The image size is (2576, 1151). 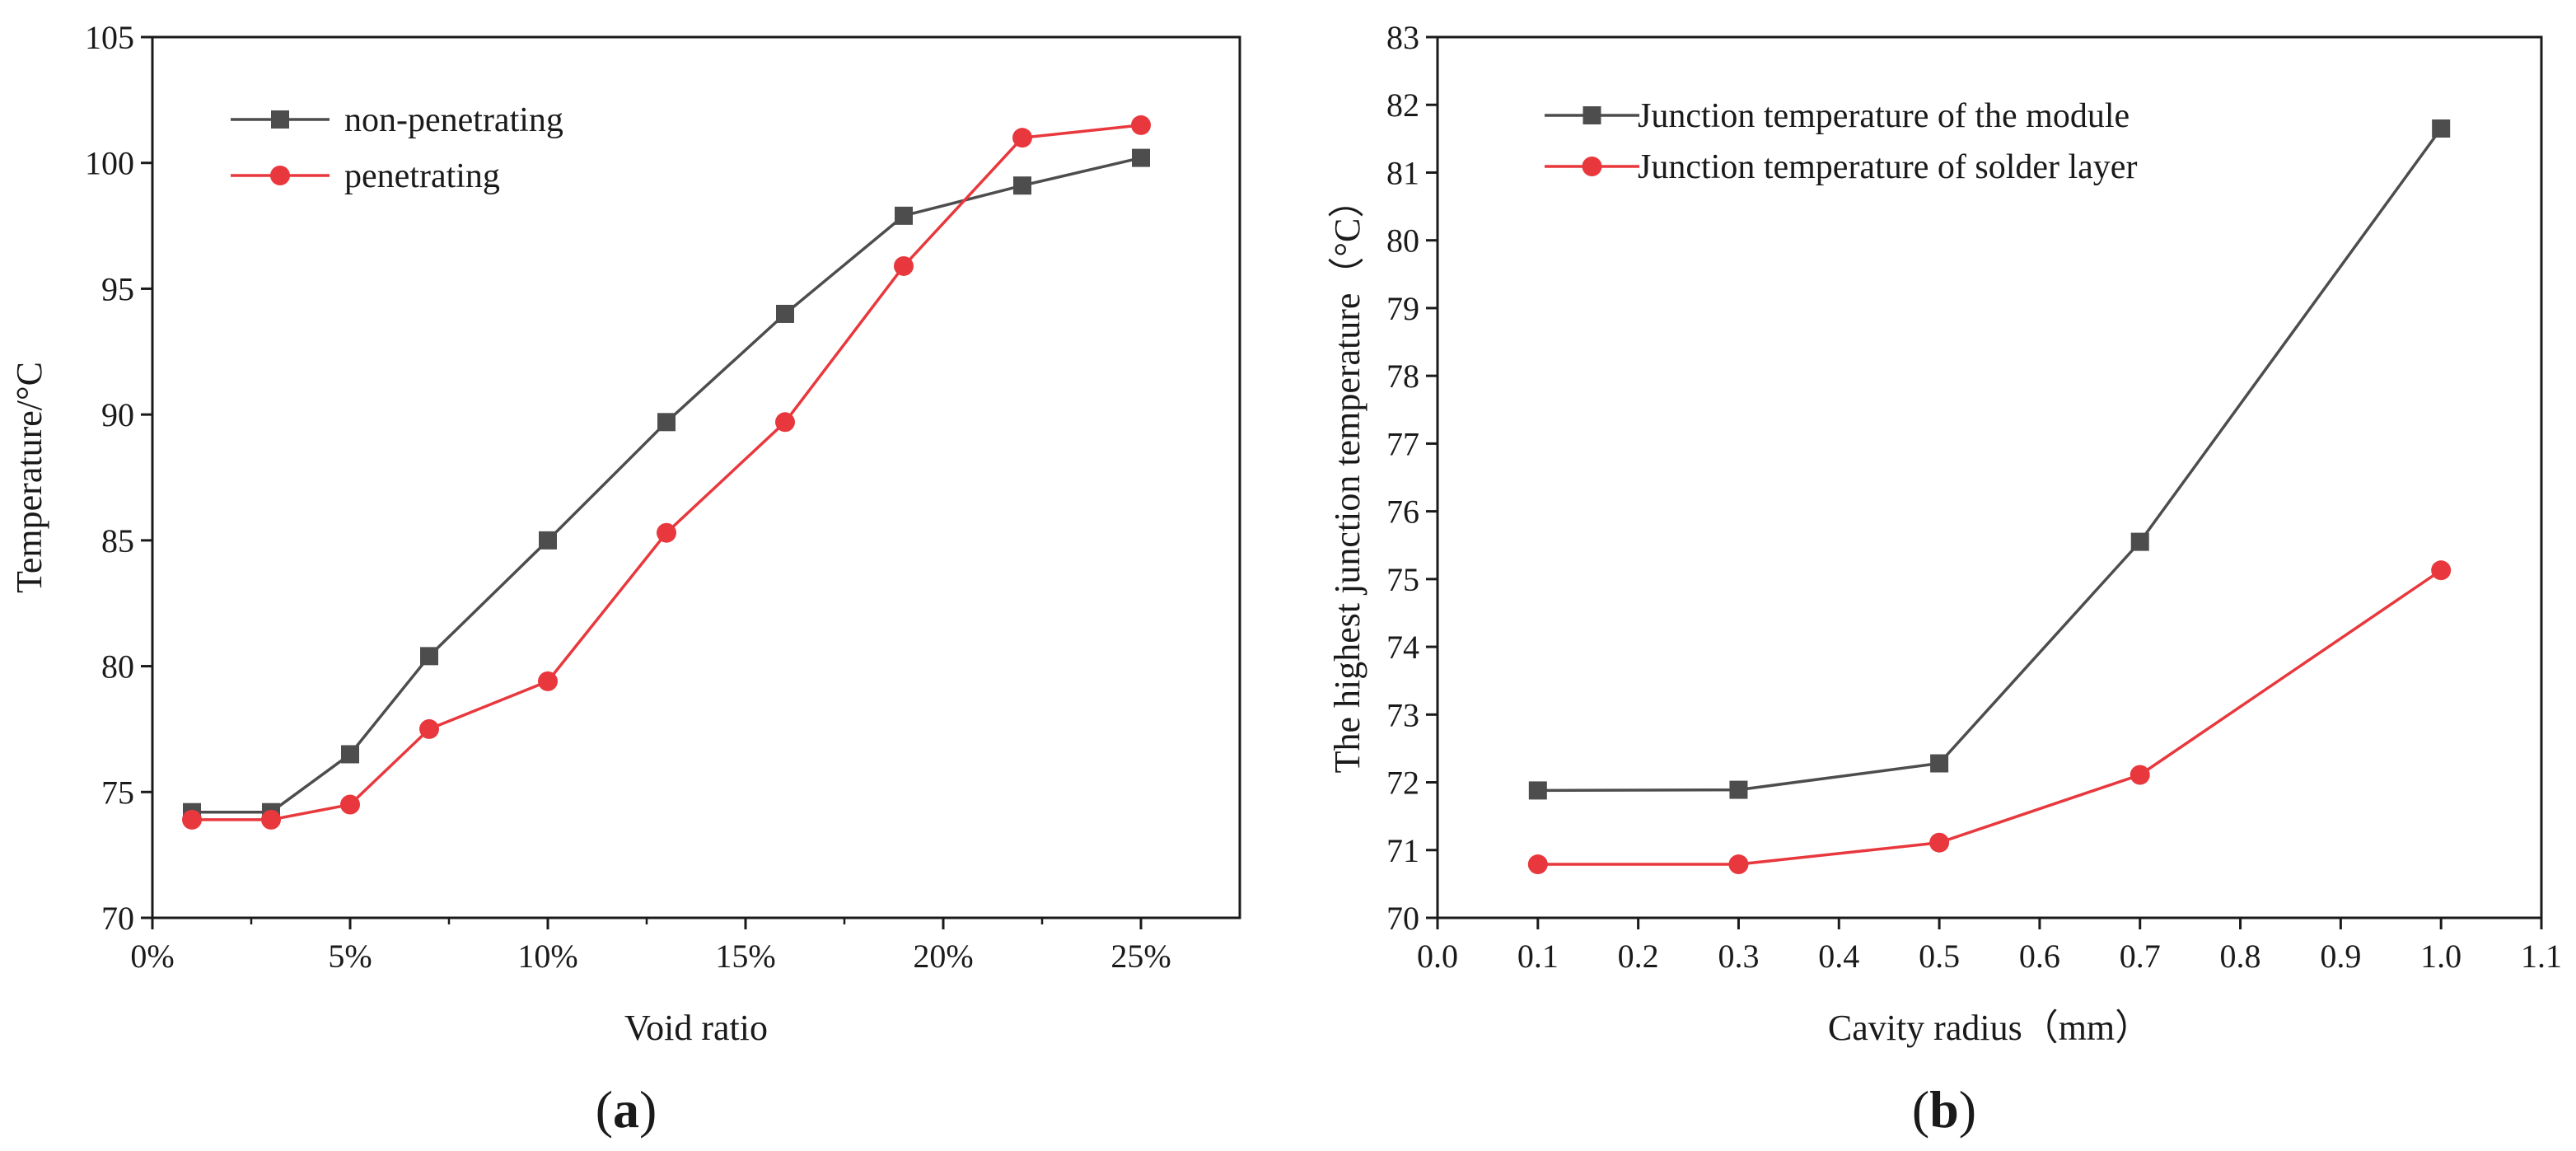 I want to click on x-tick-label: 0%, so click(x=152, y=956).